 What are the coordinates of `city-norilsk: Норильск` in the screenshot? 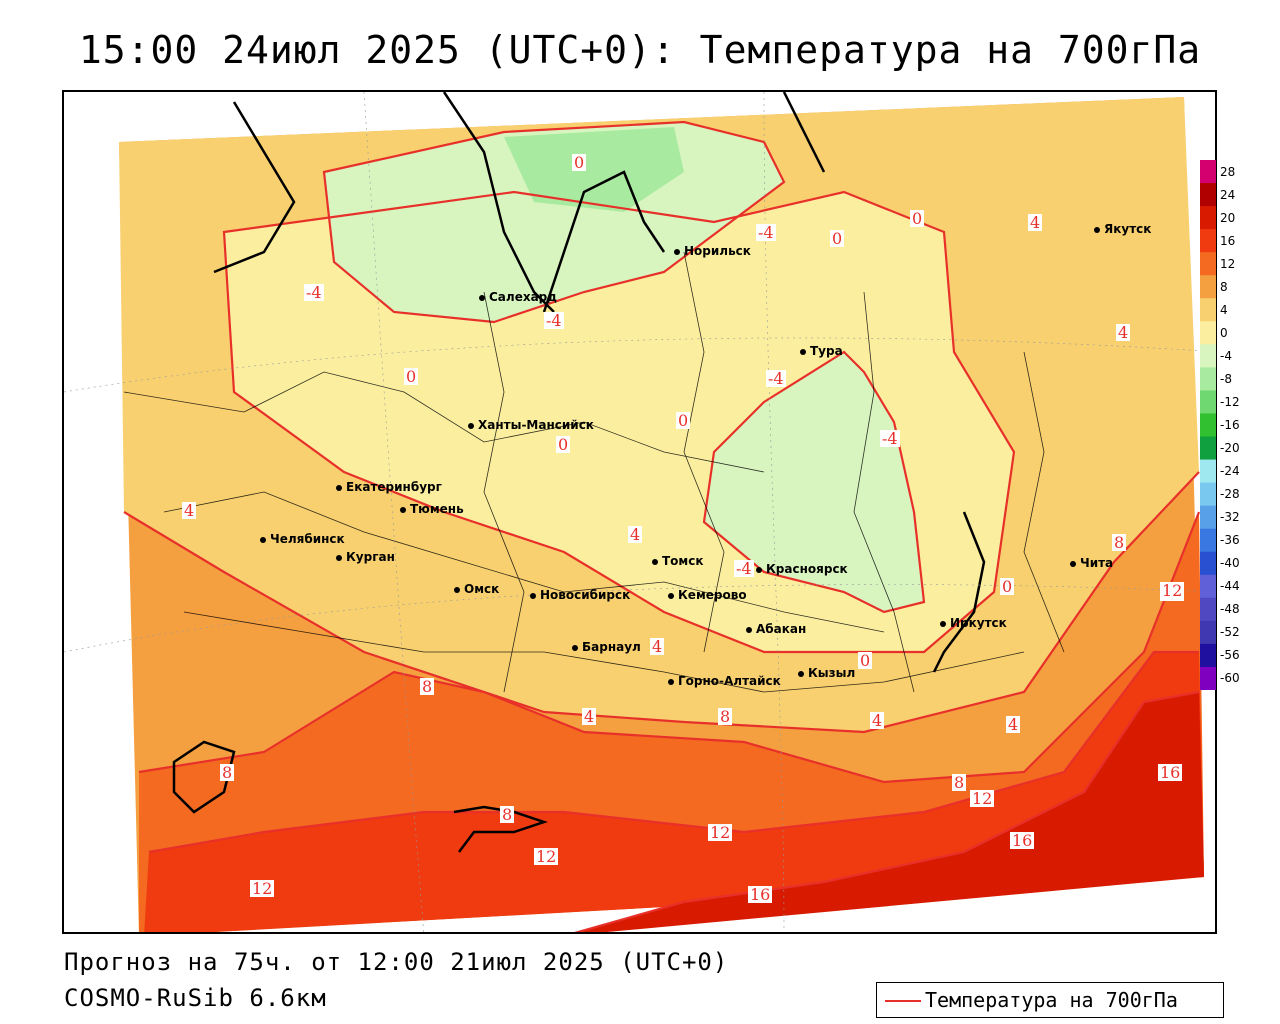 It's located at (712, 251).